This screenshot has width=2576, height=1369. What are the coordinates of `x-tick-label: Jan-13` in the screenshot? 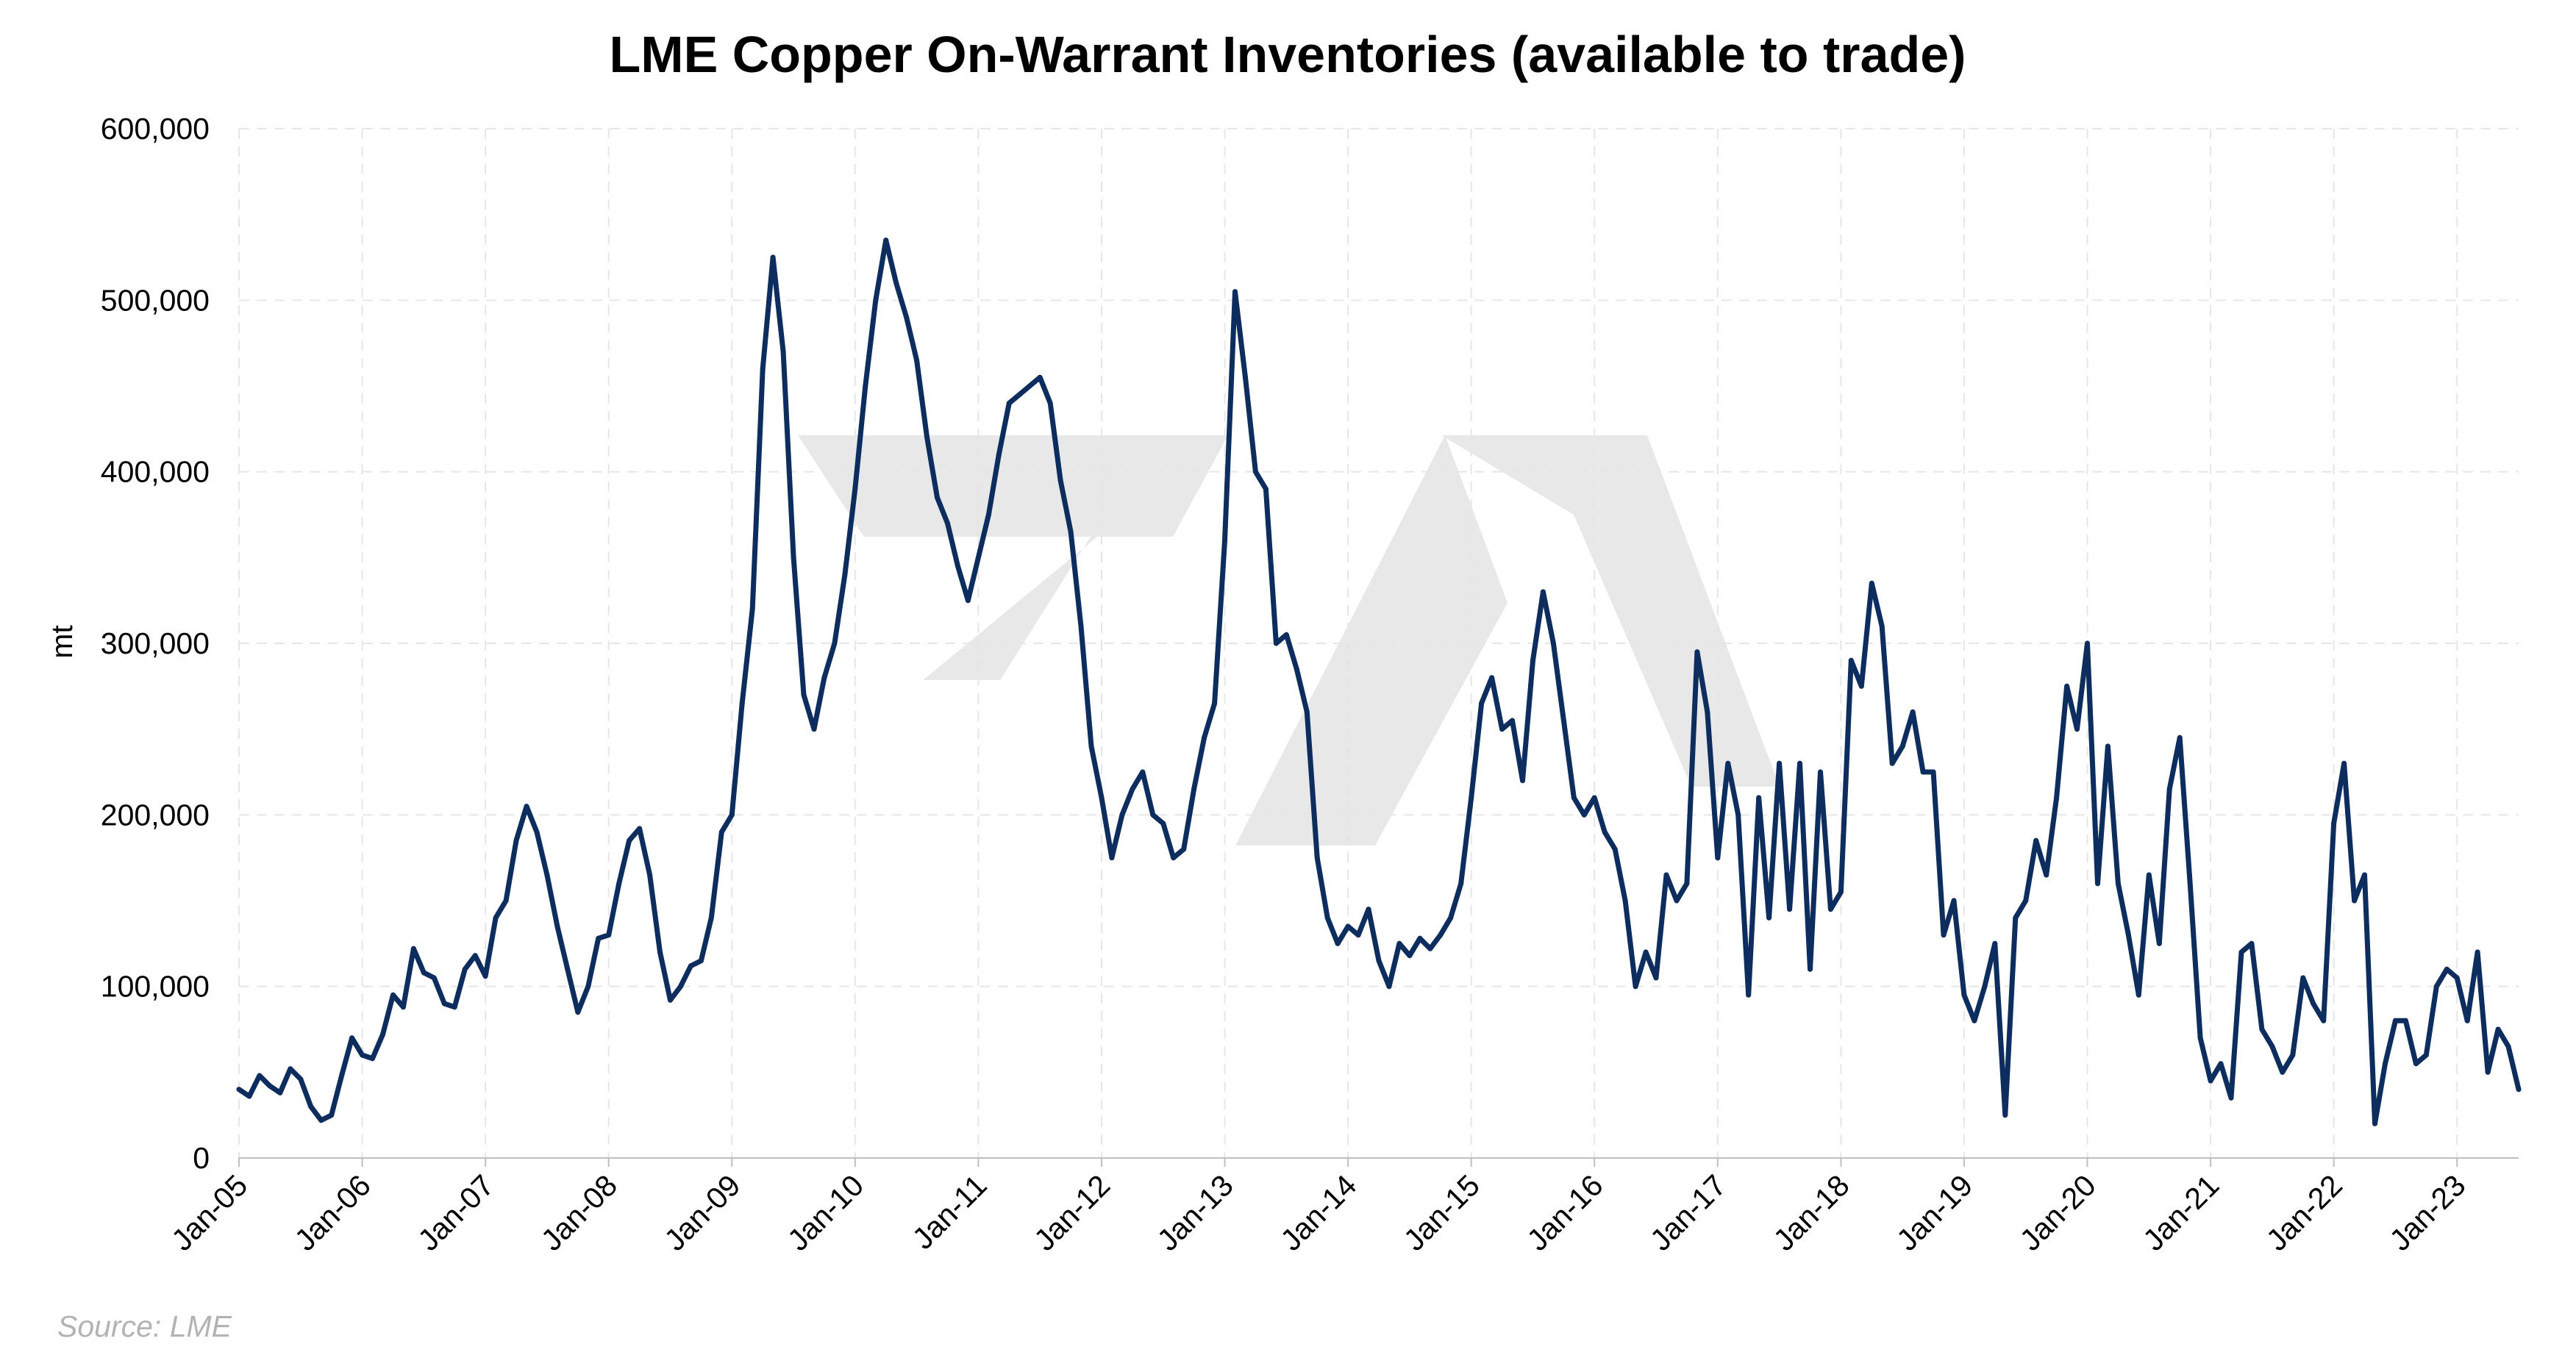 It's located at (1195, 1212).